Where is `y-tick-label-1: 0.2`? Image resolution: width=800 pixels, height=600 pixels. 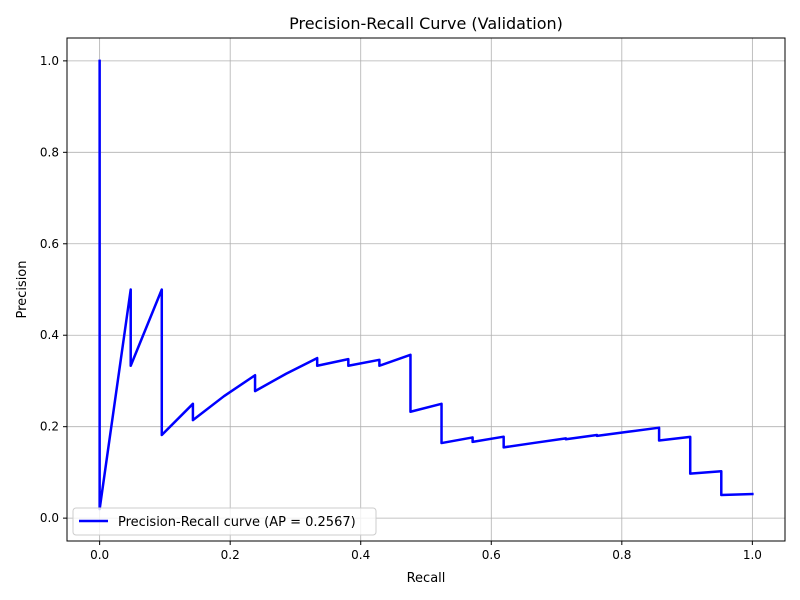 y-tick-label-1: 0.2 is located at coordinates (49, 427).